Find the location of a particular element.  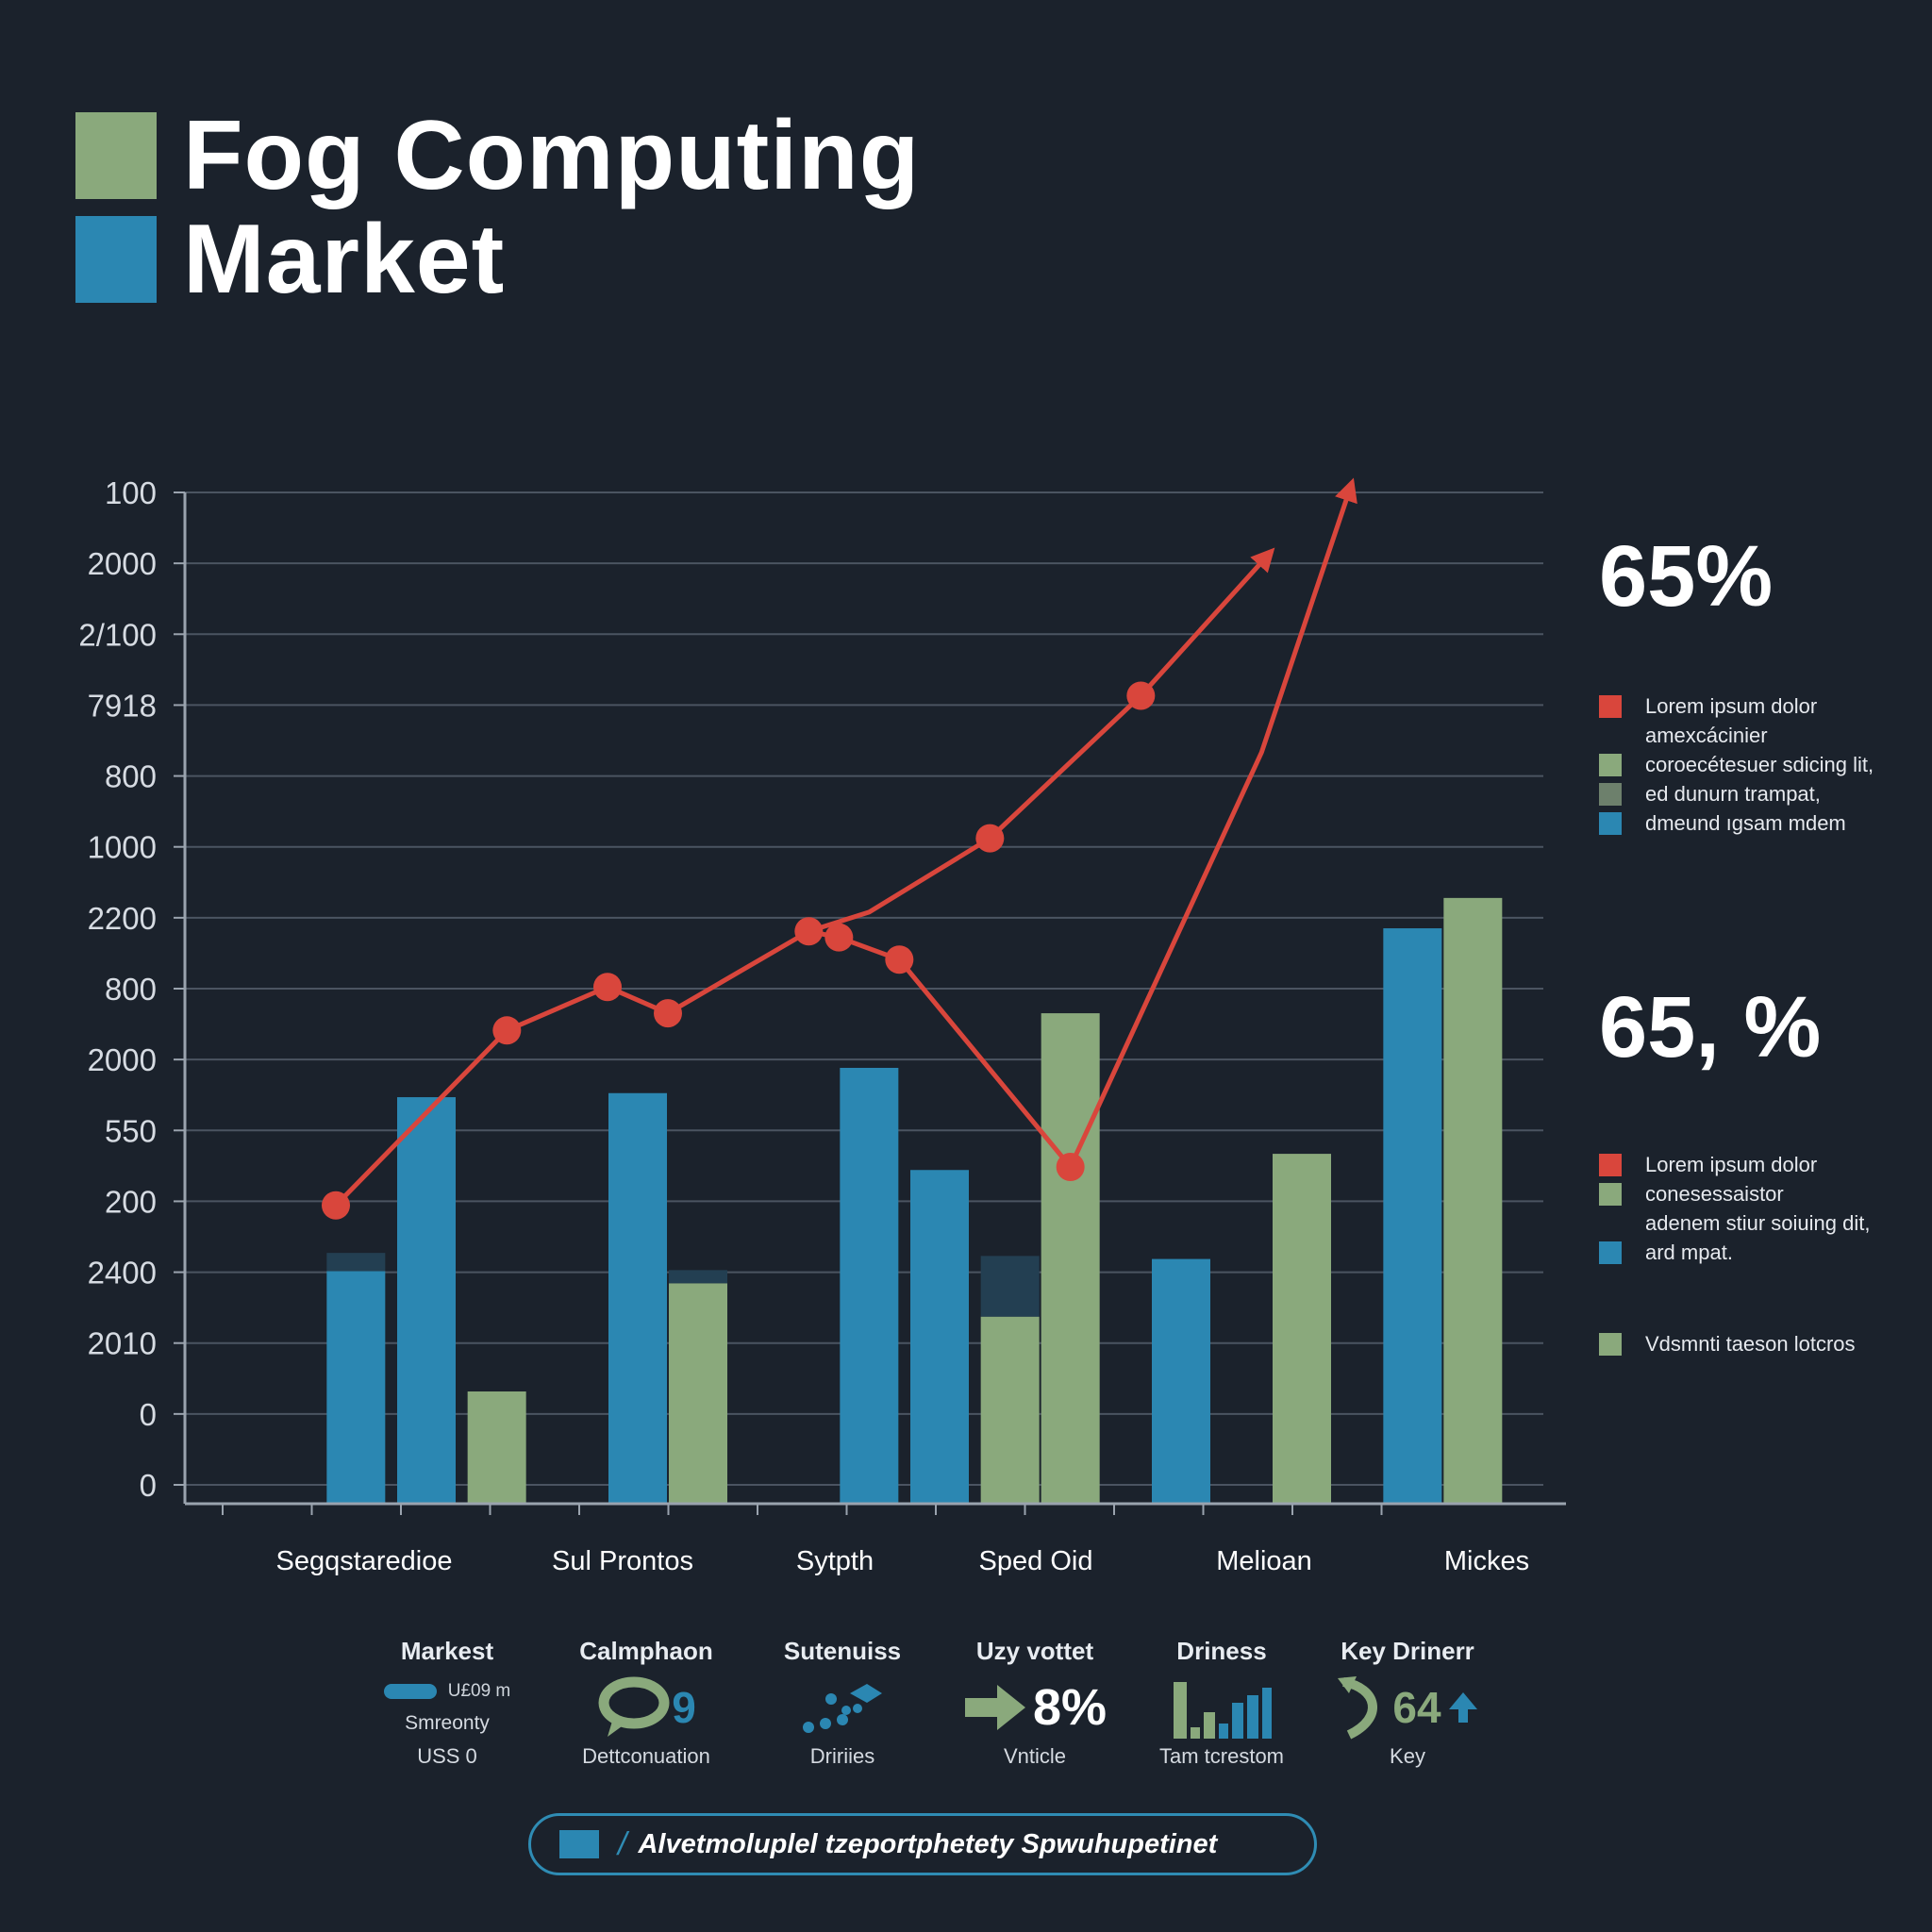

y-tick-label: 100 is located at coordinates (131, 492).